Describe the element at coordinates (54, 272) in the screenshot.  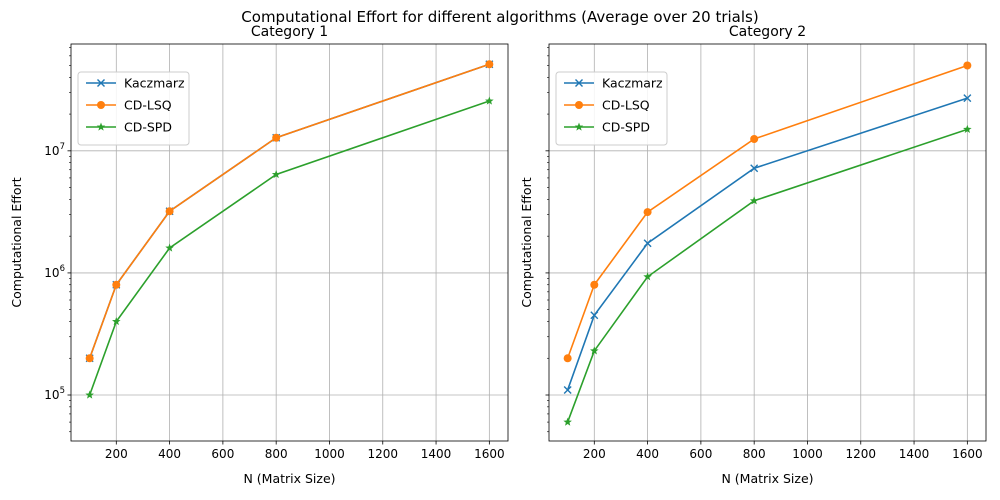
I see `y-tick-label: 10⁶` at that location.